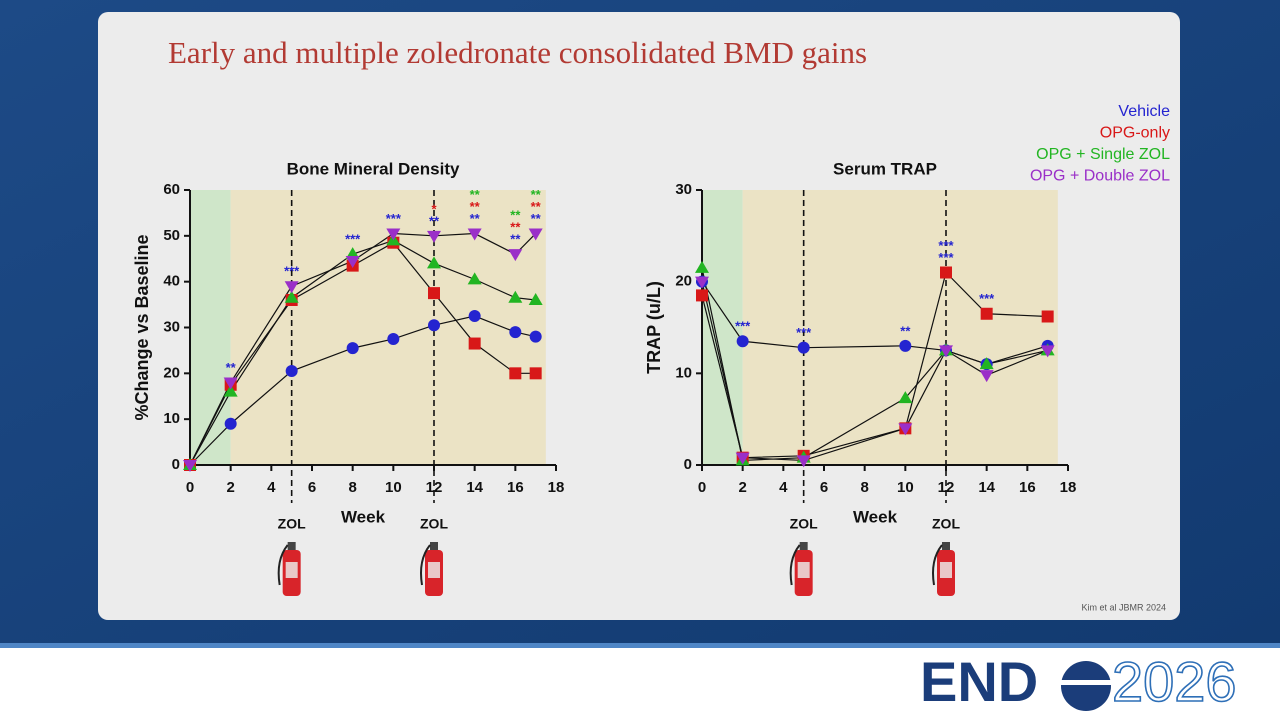  I want to click on legend-entry: OPG-only, so click(1135, 133).